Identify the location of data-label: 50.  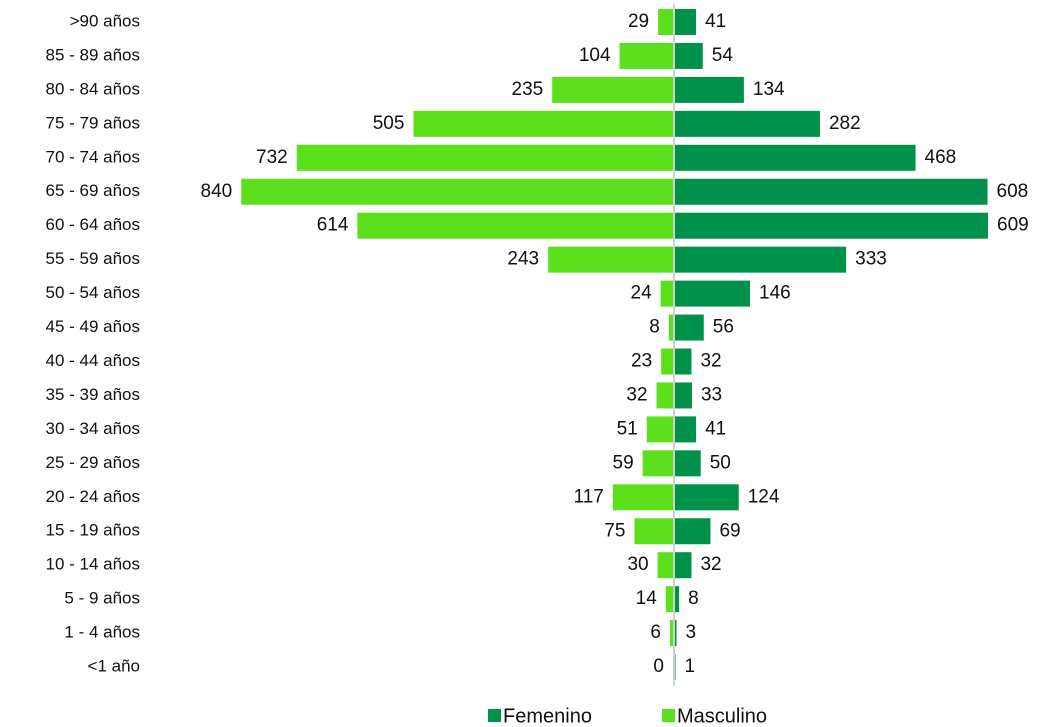
(720, 462).